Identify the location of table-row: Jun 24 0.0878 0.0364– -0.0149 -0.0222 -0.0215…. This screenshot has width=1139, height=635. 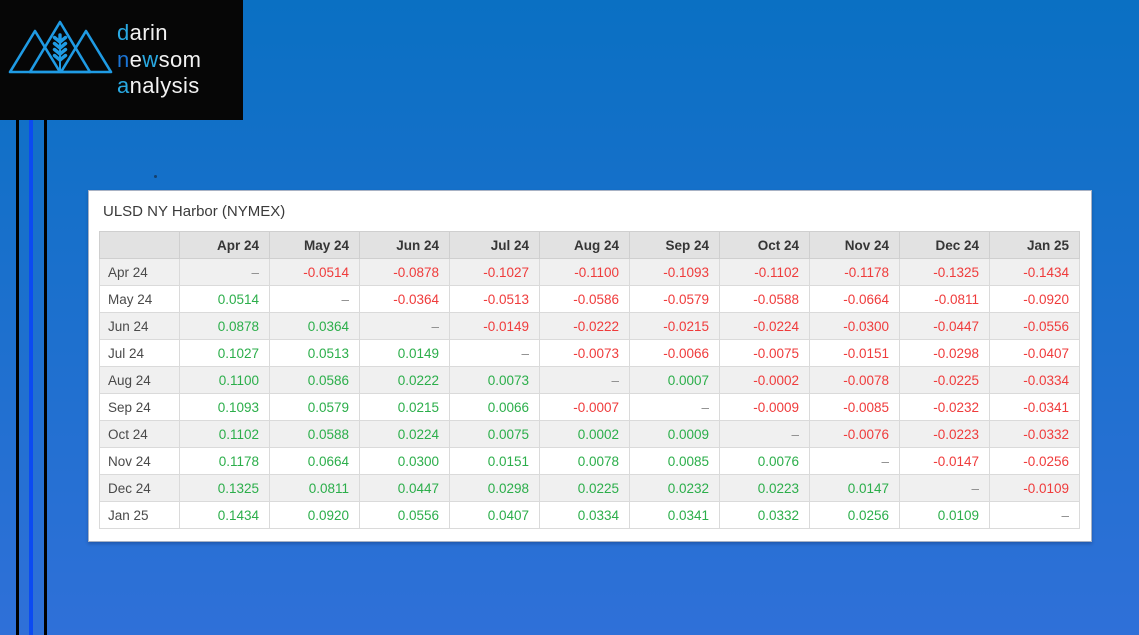
(589, 326).